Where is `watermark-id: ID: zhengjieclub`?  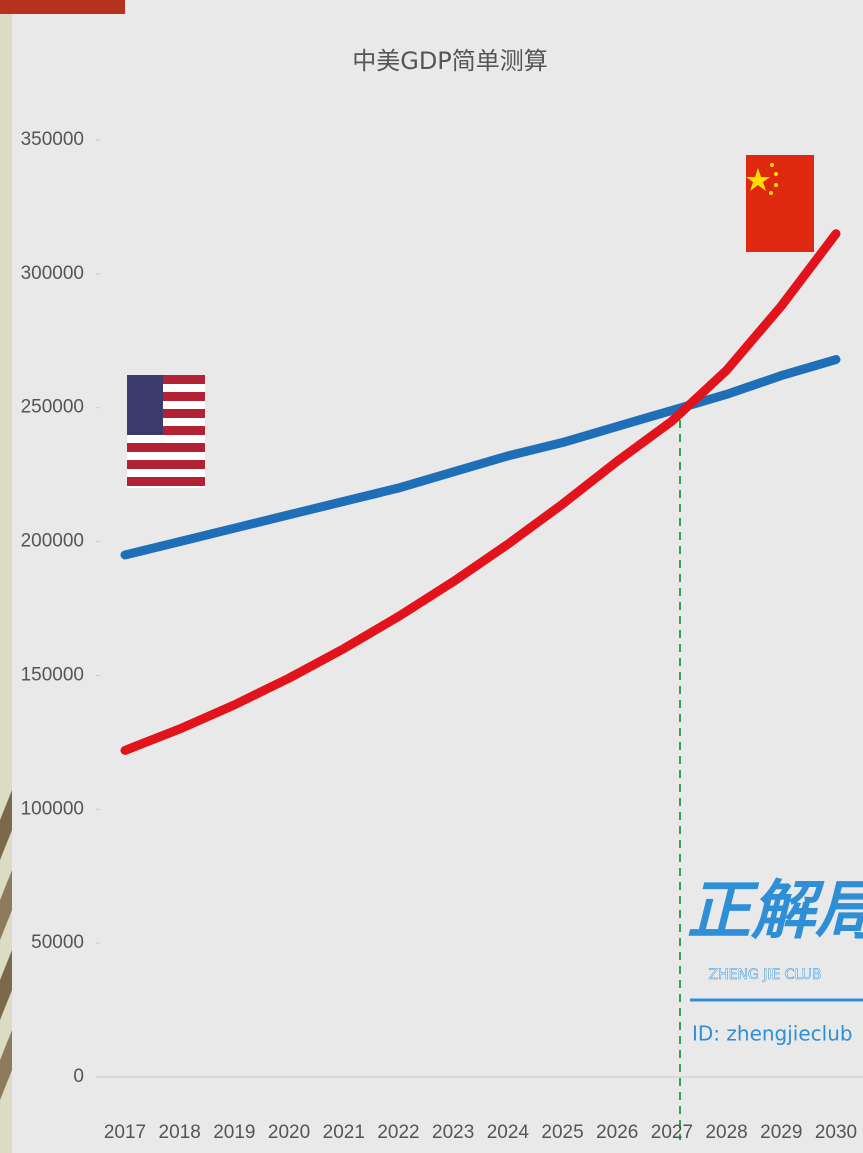
watermark-id: ID: zhengjieclub is located at coordinates (772, 1034).